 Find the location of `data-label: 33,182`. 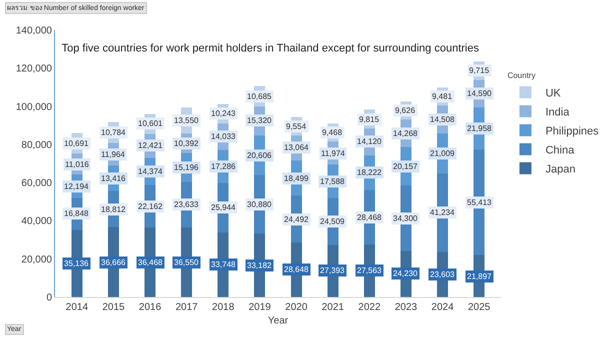

data-label: 33,182 is located at coordinates (259, 265).